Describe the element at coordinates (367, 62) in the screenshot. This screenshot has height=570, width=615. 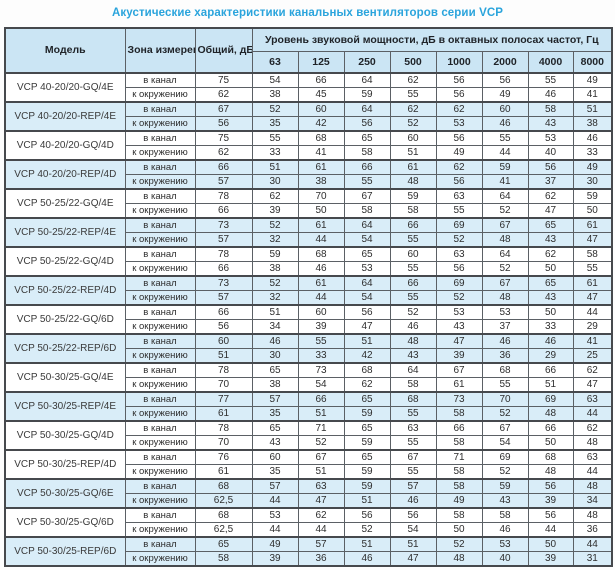
I see `freq-header-250: 250` at that location.